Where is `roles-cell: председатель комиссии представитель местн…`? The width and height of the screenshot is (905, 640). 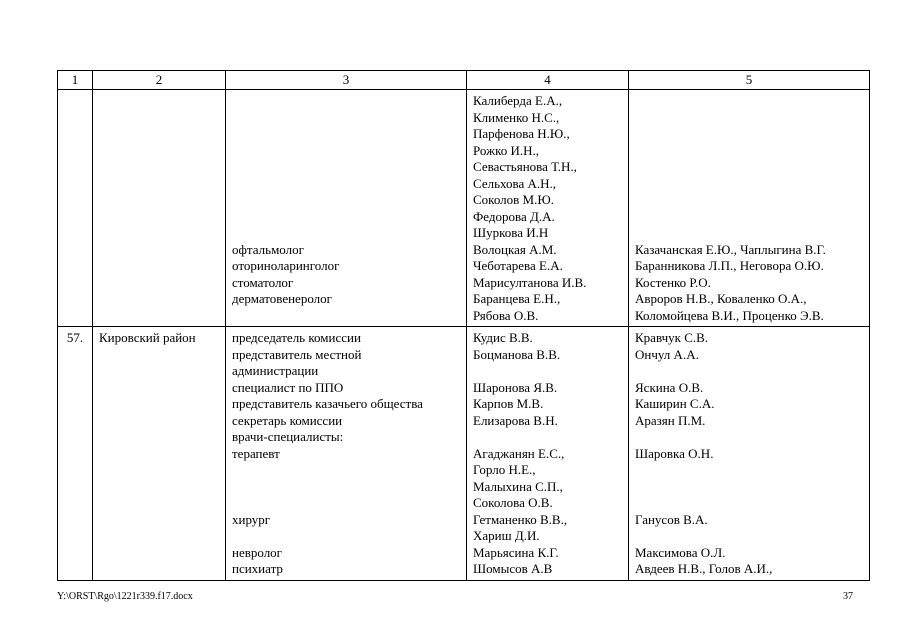
roles-cell: председатель комиссии представитель местн… is located at coordinates (346, 453).